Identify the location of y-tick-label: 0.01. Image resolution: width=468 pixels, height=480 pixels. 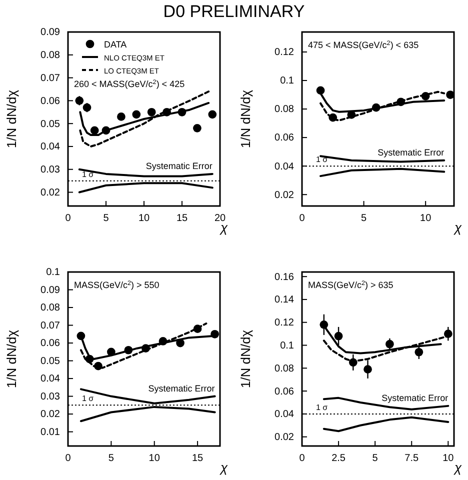
(50, 432).